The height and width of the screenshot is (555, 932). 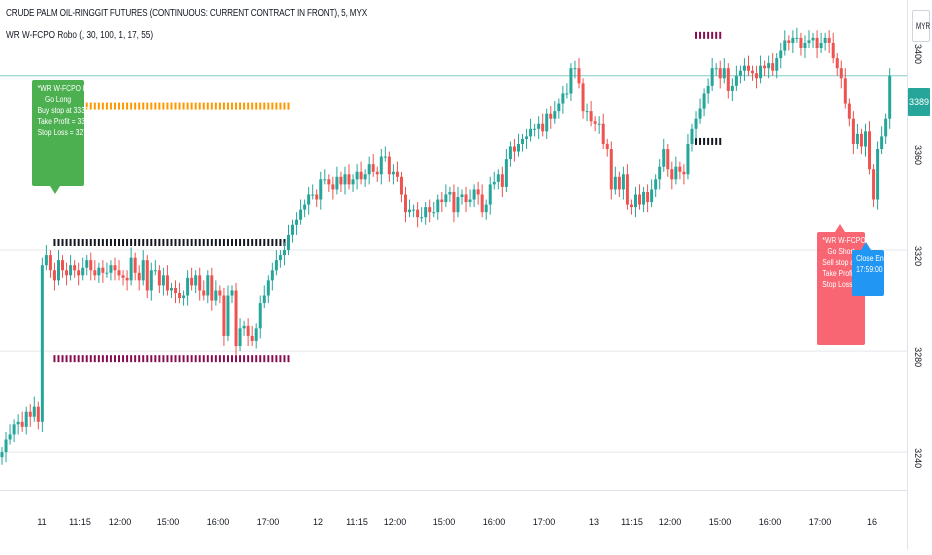 I want to click on y-tick-label: 3360, so click(x=918, y=155).